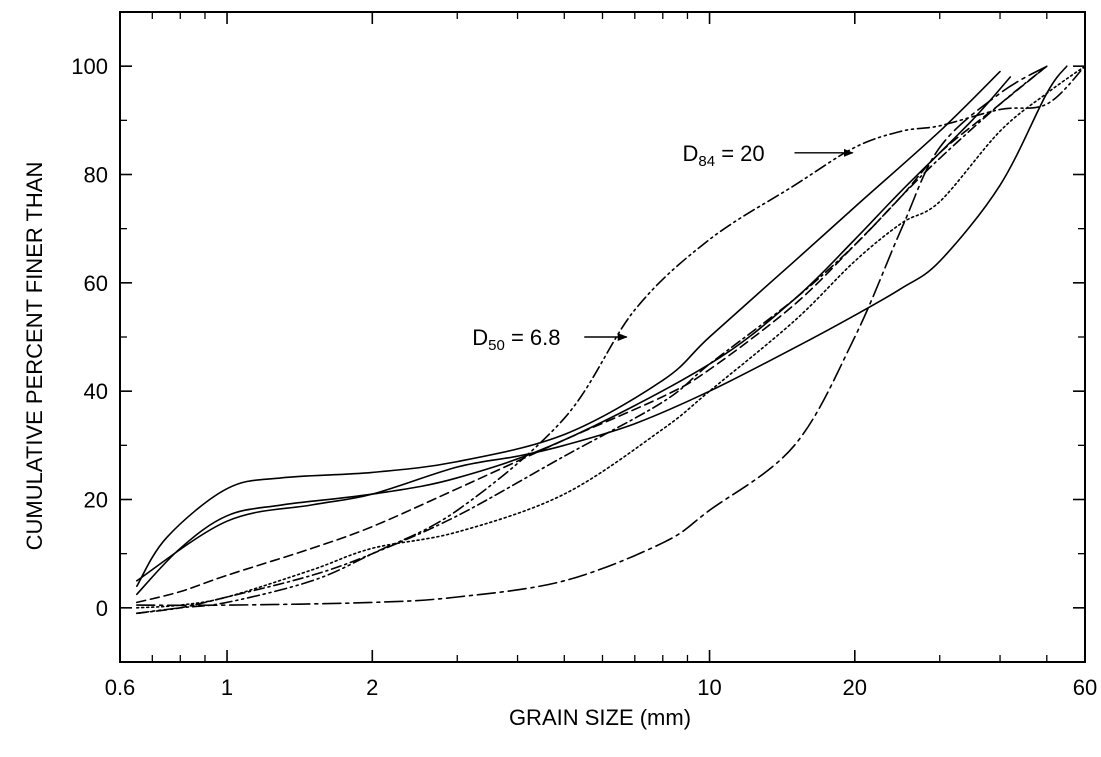 The height and width of the screenshot is (757, 1101). What do you see at coordinates (120, 687) in the screenshot?
I see `x-tick-label: 0.6` at bounding box center [120, 687].